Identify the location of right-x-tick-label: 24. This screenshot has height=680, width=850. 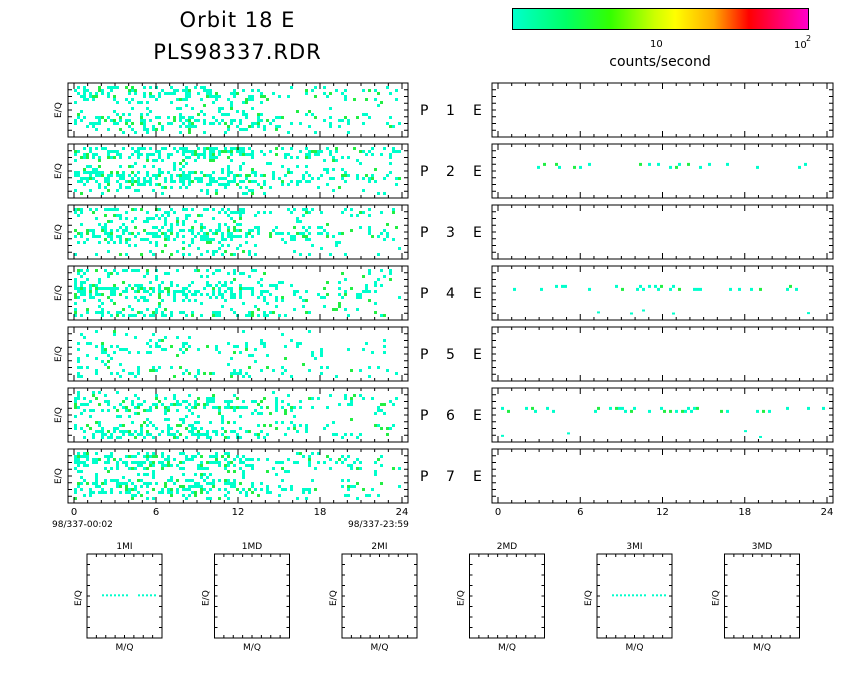
(827, 512).